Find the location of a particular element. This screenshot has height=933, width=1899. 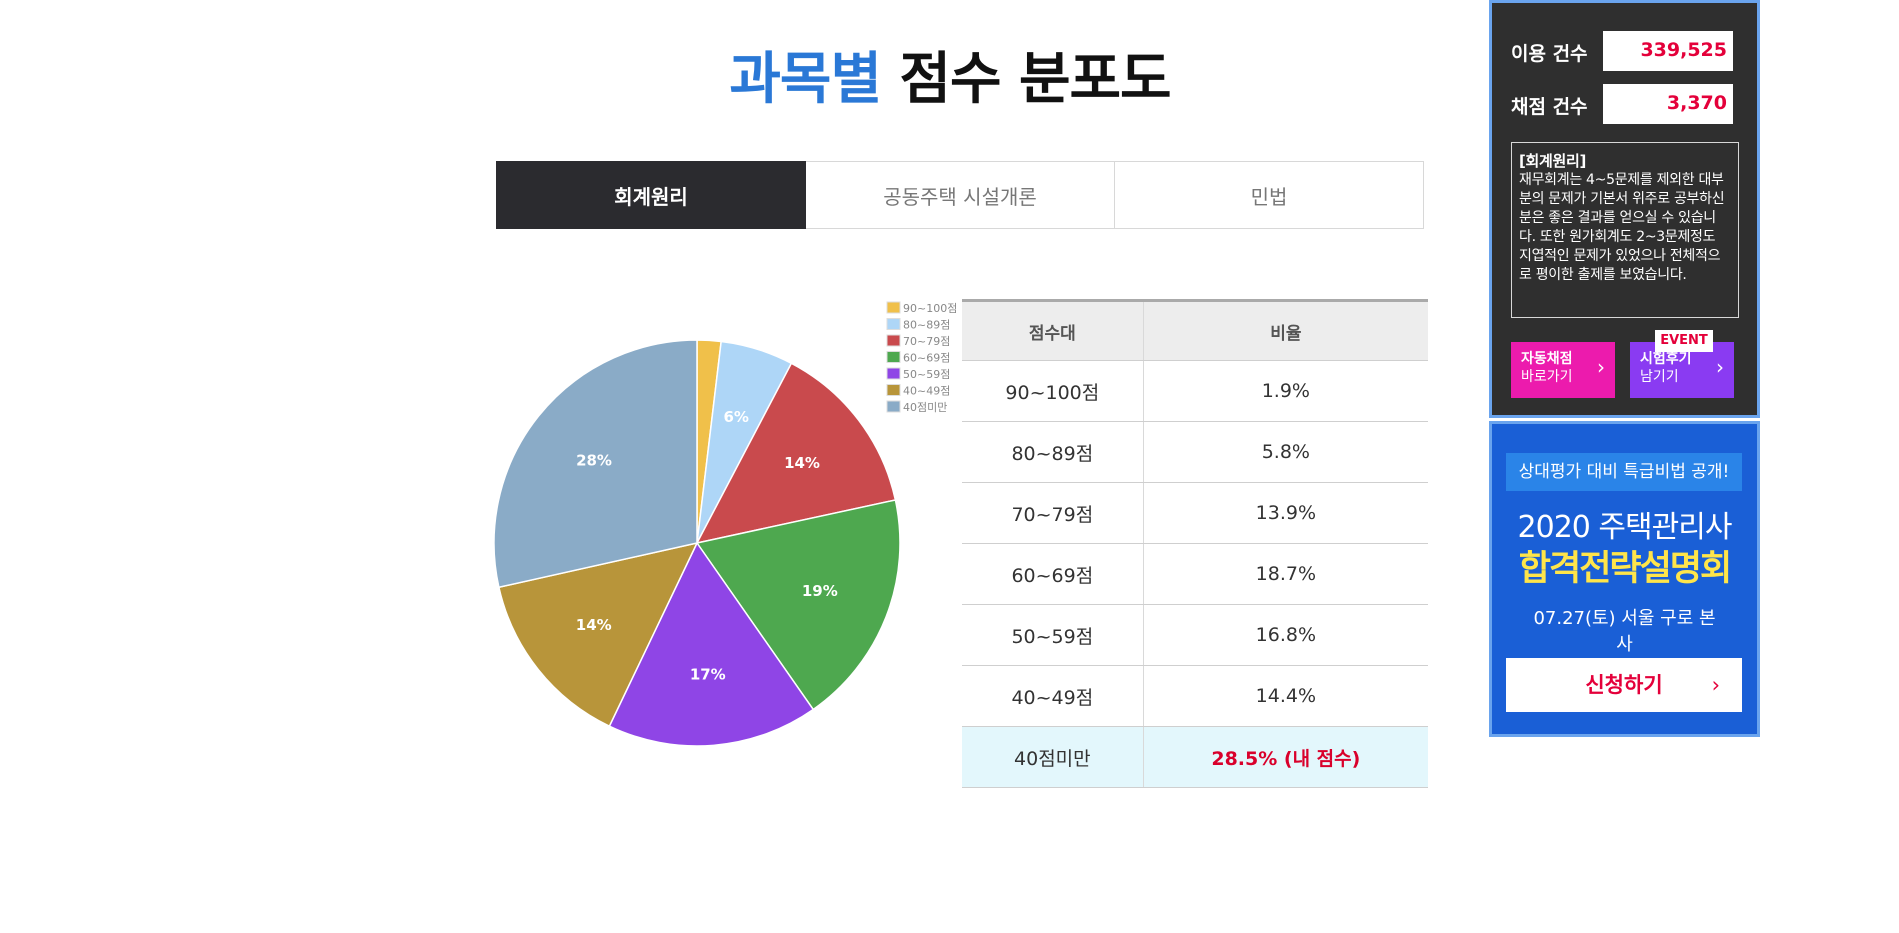

tab-accounting: 회계원리 is located at coordinates (651, 195).